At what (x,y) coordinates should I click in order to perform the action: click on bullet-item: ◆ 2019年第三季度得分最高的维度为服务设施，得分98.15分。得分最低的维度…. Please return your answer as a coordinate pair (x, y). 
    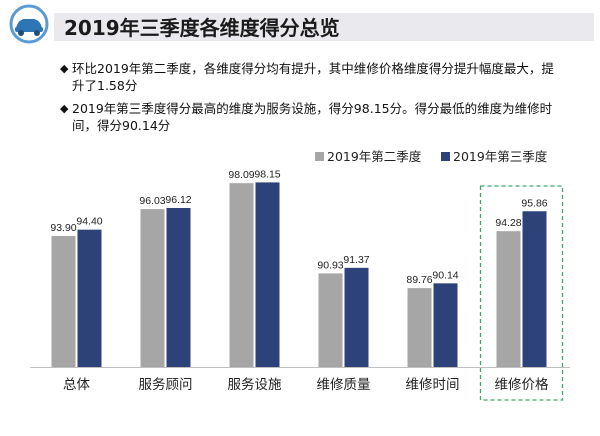
    Looking at the image, I should click on (310, 117).